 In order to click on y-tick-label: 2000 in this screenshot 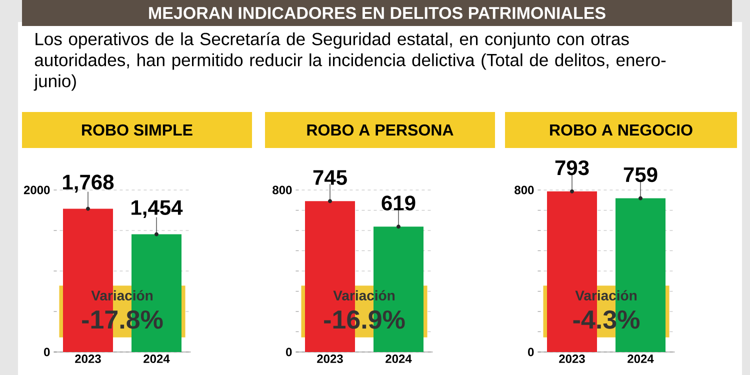, I will do `click(37, 190)`.